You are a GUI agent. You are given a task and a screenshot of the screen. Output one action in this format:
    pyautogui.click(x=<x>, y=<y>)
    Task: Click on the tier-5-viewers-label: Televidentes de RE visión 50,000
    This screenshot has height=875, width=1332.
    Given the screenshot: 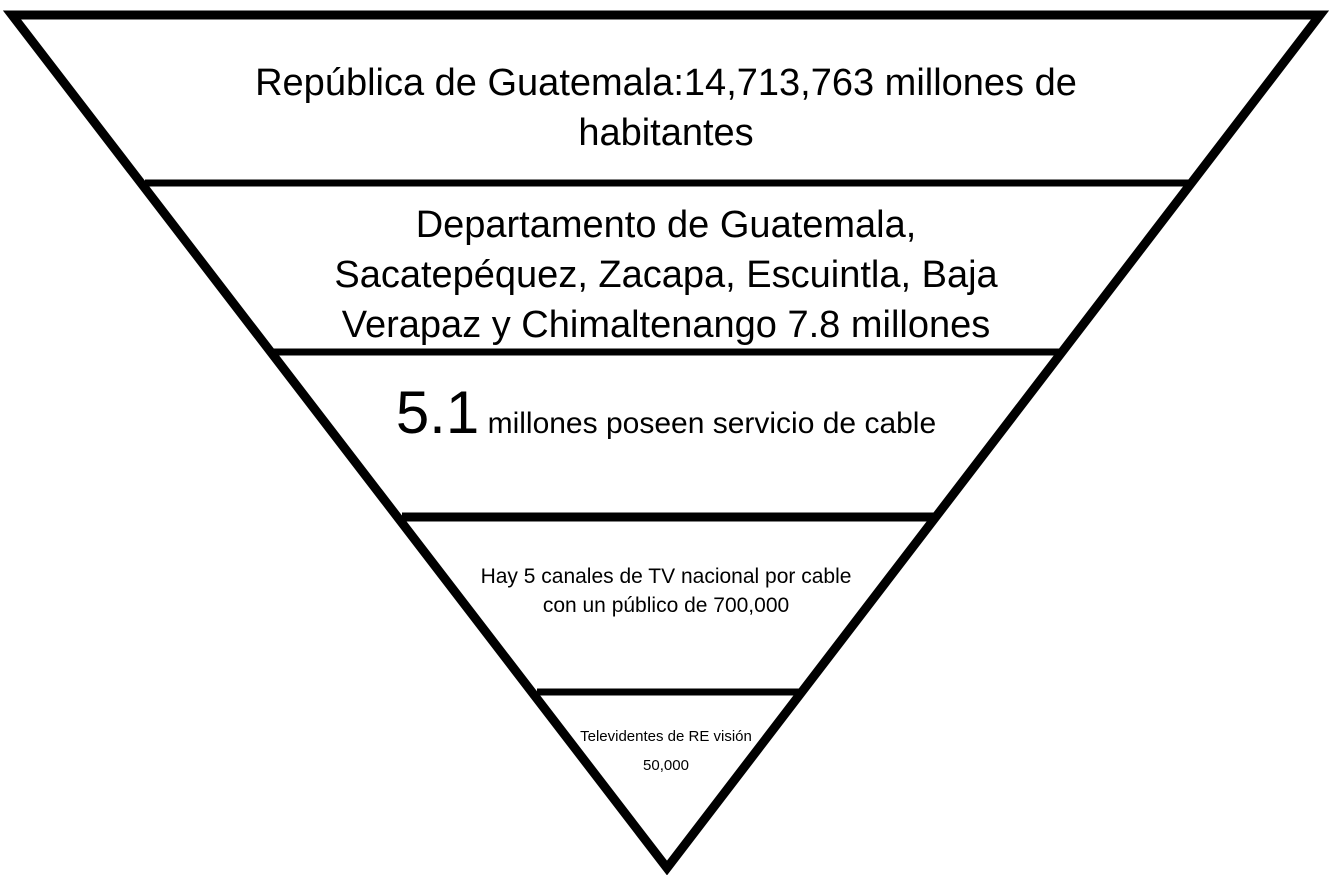 What is the action you would take?
    pyautogui.click(x=666, y=751)
    